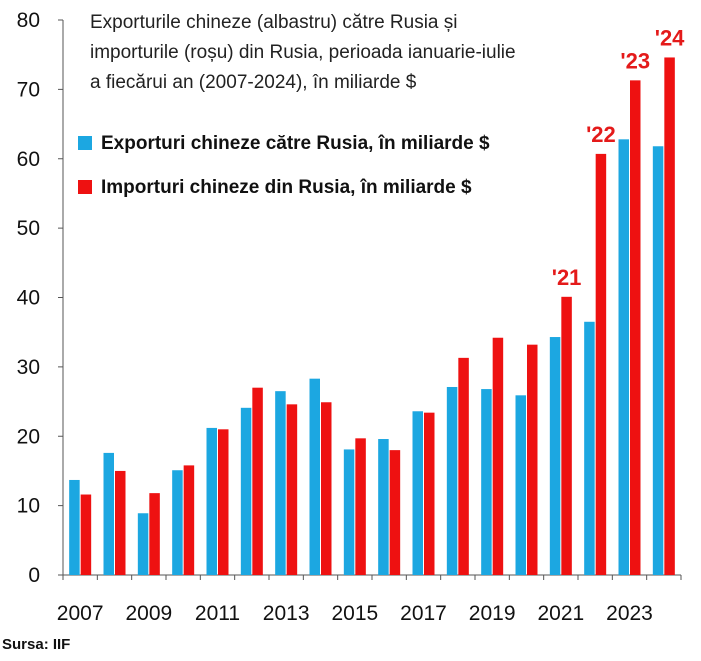  Describe the element at coordinates (85, 187) in the screenshot. I see `legend-swatch-red` at that location.